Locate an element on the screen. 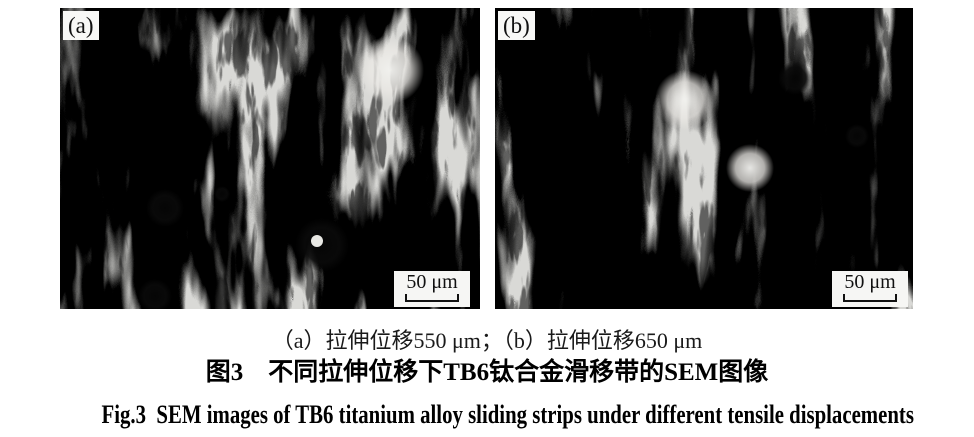 This screenshot has height=437, width=974. scale-bar-a: 50 μm is located at coordinates (432, 289).